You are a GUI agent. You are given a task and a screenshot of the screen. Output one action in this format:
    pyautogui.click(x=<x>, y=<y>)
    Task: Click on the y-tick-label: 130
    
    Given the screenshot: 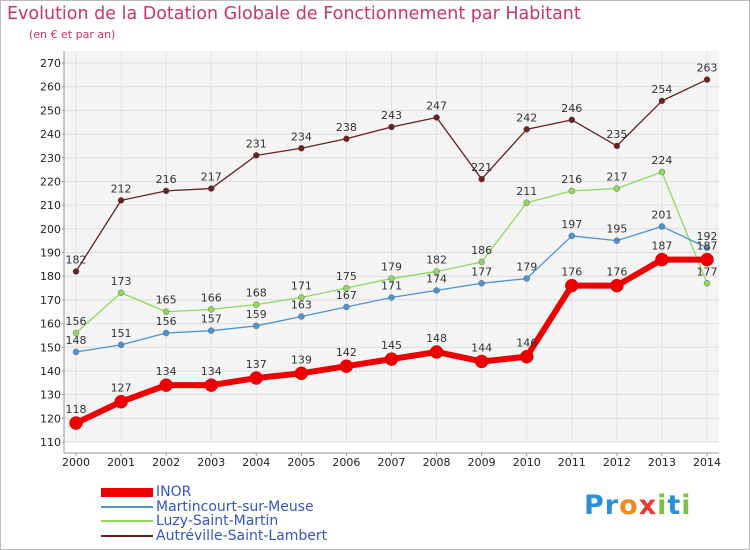 What is the action you would take?
    pyautogui.click(x=50, y=395)
    